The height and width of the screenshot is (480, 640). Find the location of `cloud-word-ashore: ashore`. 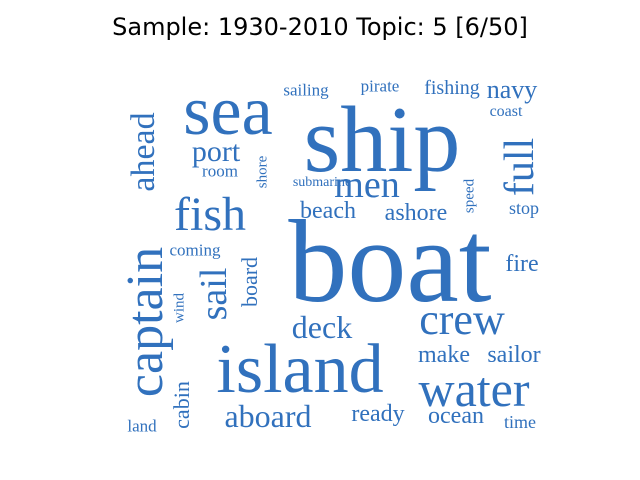

cloud-word-ashore: ashore is located at coordinates (416, 213).